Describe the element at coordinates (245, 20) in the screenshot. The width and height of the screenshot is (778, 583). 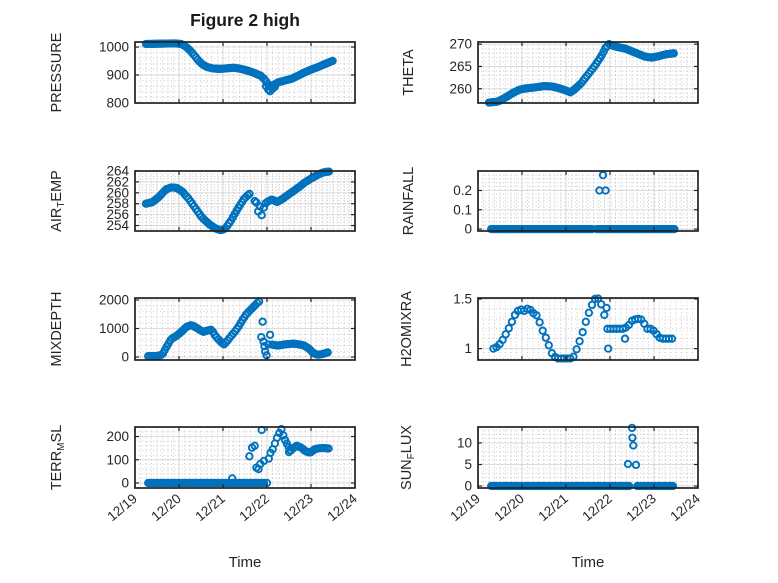
I see `figure-title: Figure 2 high` at that location.